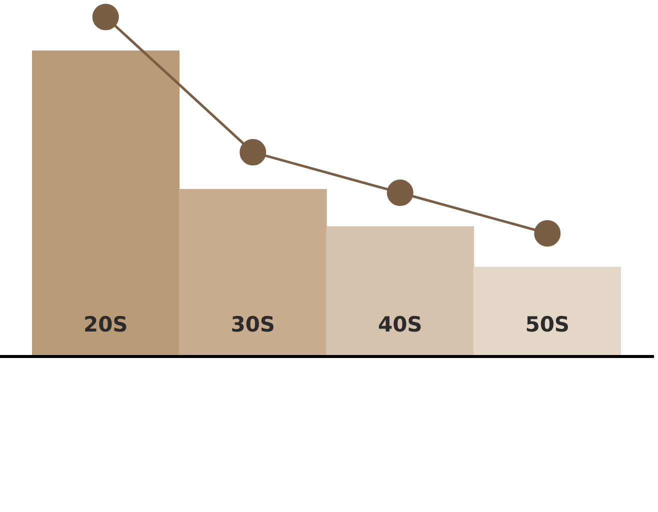 Image resolution: width=658 pixels, height=512 pixels. Describe the element at coordinates (547, 324) in the screenshot. I see `x-tick-label: 50S` at that location.